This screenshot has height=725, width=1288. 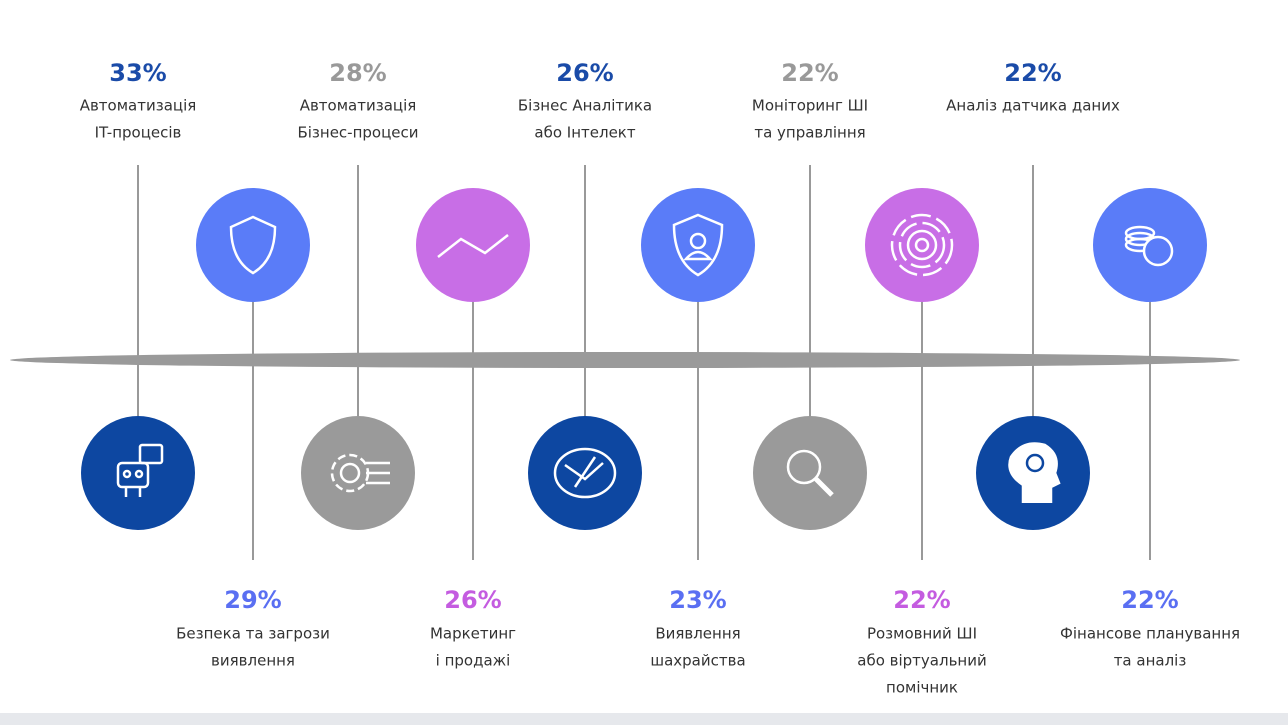 What do you see at coordinates (584, 133) in the screenshot?
I see `label: або Інтелект` at bounding box center [584, 133].